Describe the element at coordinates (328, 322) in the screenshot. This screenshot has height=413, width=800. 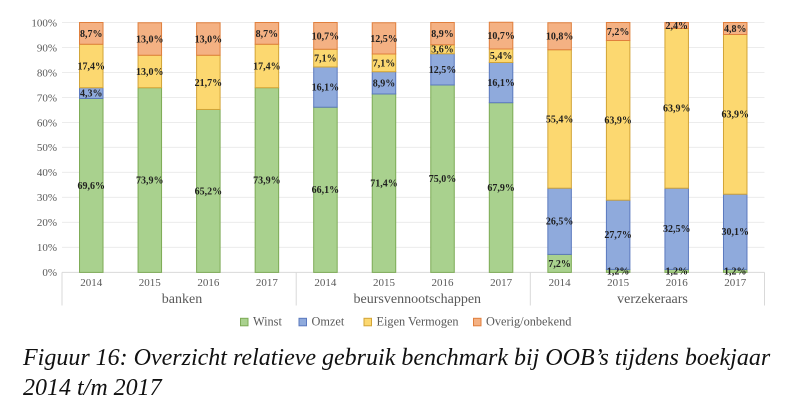
I see `svg-text: Omzet` at that location.